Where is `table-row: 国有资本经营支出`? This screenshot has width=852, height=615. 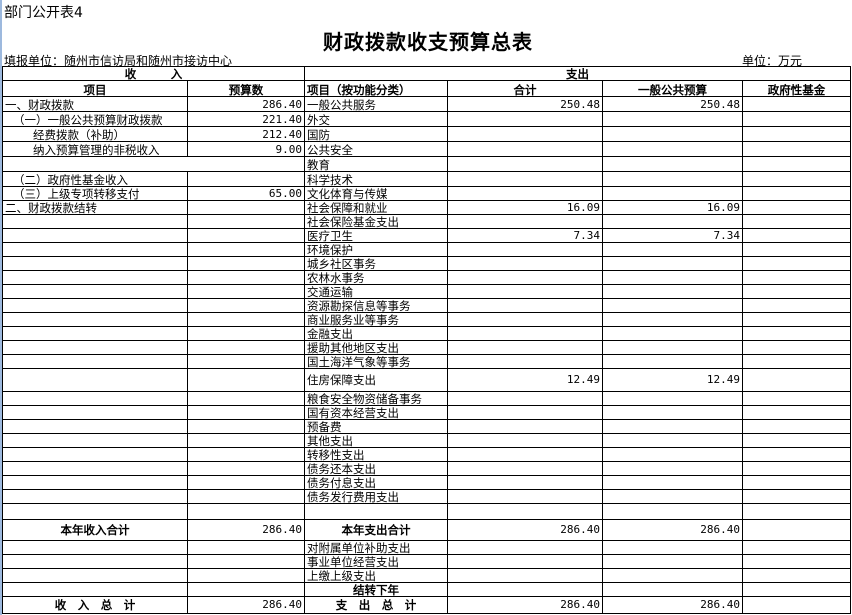 table-row: 国有资本经营支出 is located at coordinates (426, 412).